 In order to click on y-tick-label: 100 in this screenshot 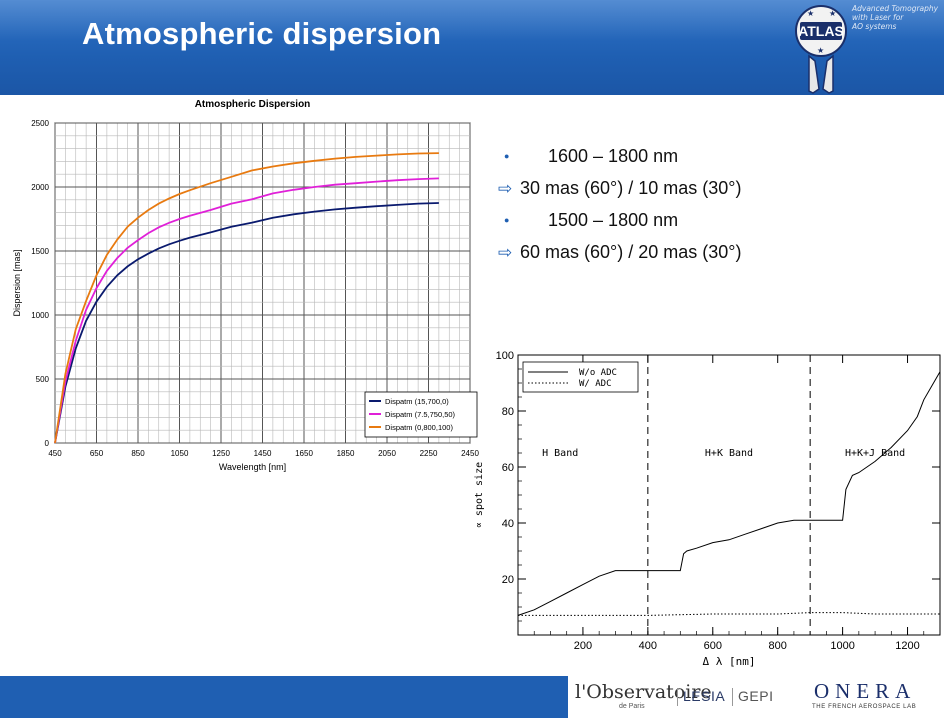, I will do `click(505, 356)`.